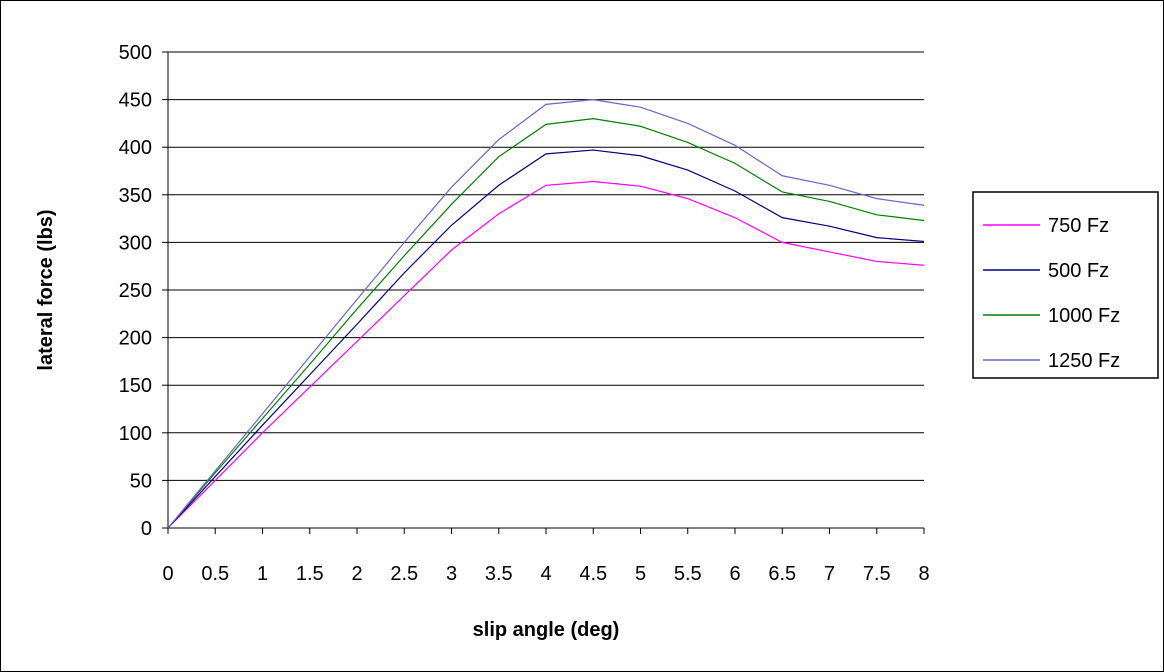 The width and height of the screenshot is (1164, 672). What do you see at coordinates (262, 574) in the screenshot?
I see `x-tick-label: 1` at bounding box center [262, 574].